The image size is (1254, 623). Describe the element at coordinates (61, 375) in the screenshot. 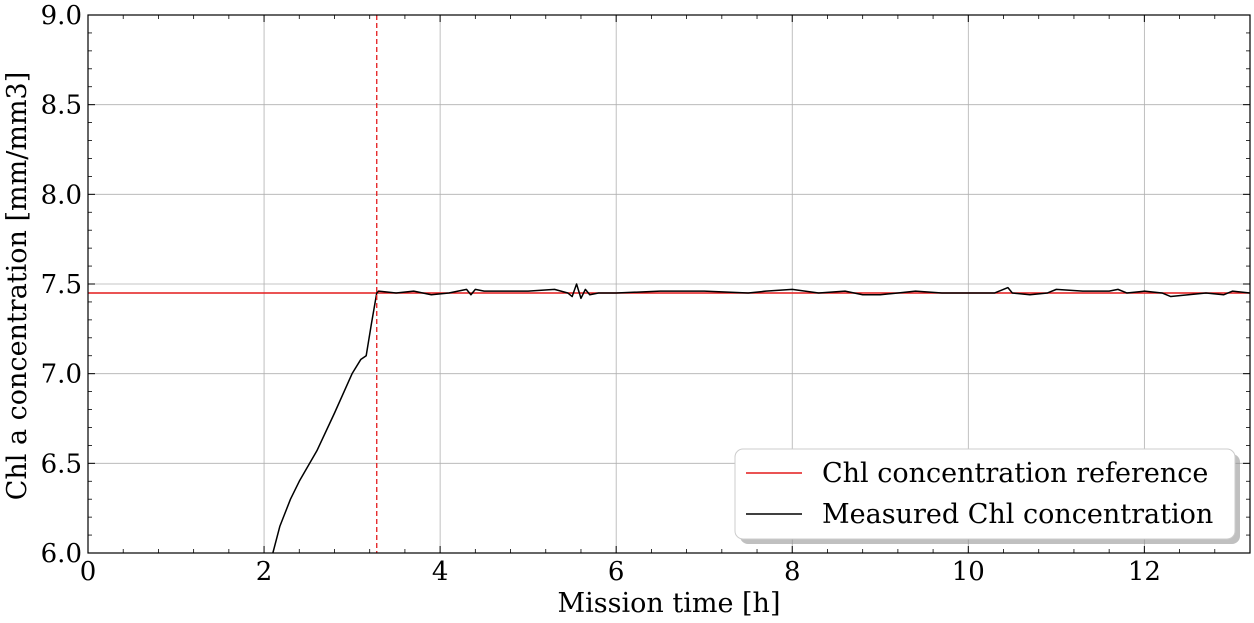

I see `y-tick-label: 7.0` at that location.